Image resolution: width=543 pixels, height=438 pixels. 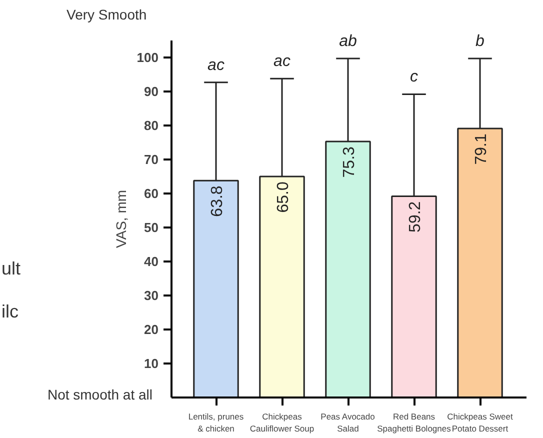 I want to click on y-tick-label: 70, so click(x=151, y=159).